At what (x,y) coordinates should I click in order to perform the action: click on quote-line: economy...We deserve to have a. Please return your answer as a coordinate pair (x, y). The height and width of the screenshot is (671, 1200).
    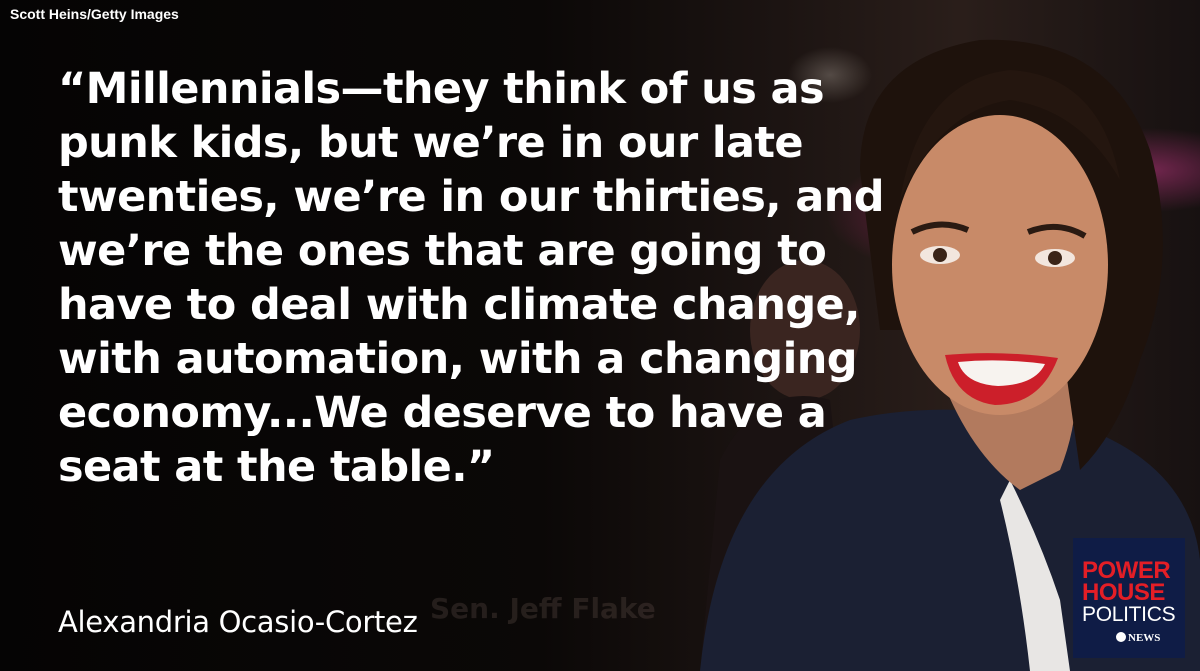
    Looking at the image, I should click on (442, 413).